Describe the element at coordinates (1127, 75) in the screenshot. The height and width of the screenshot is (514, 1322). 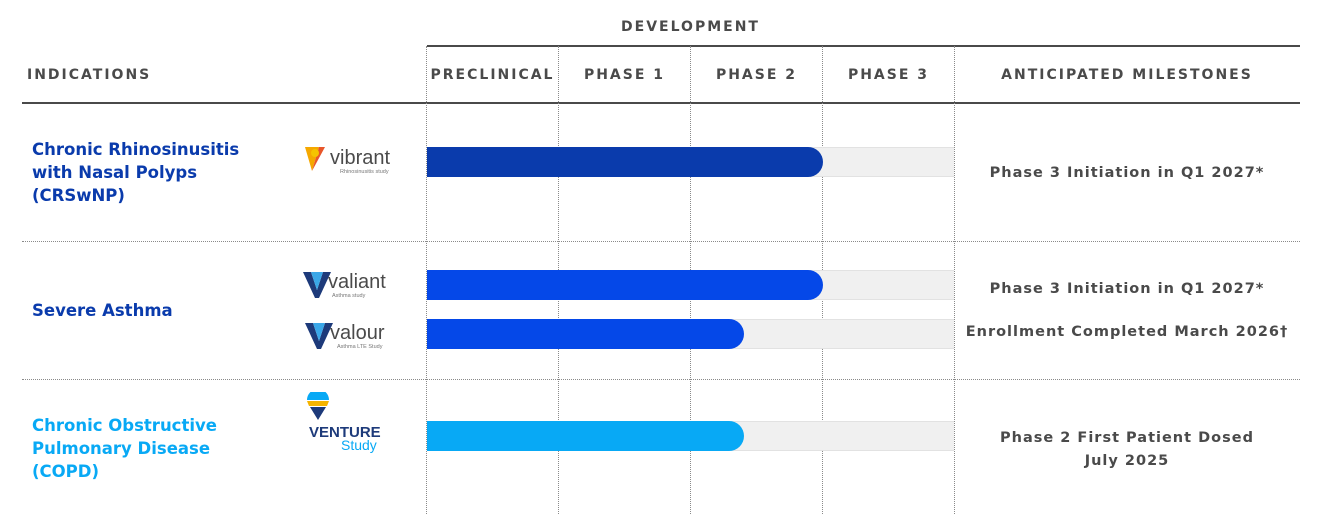
I see `milestones-header: ANTICIPATED MILESTONES` at that location.